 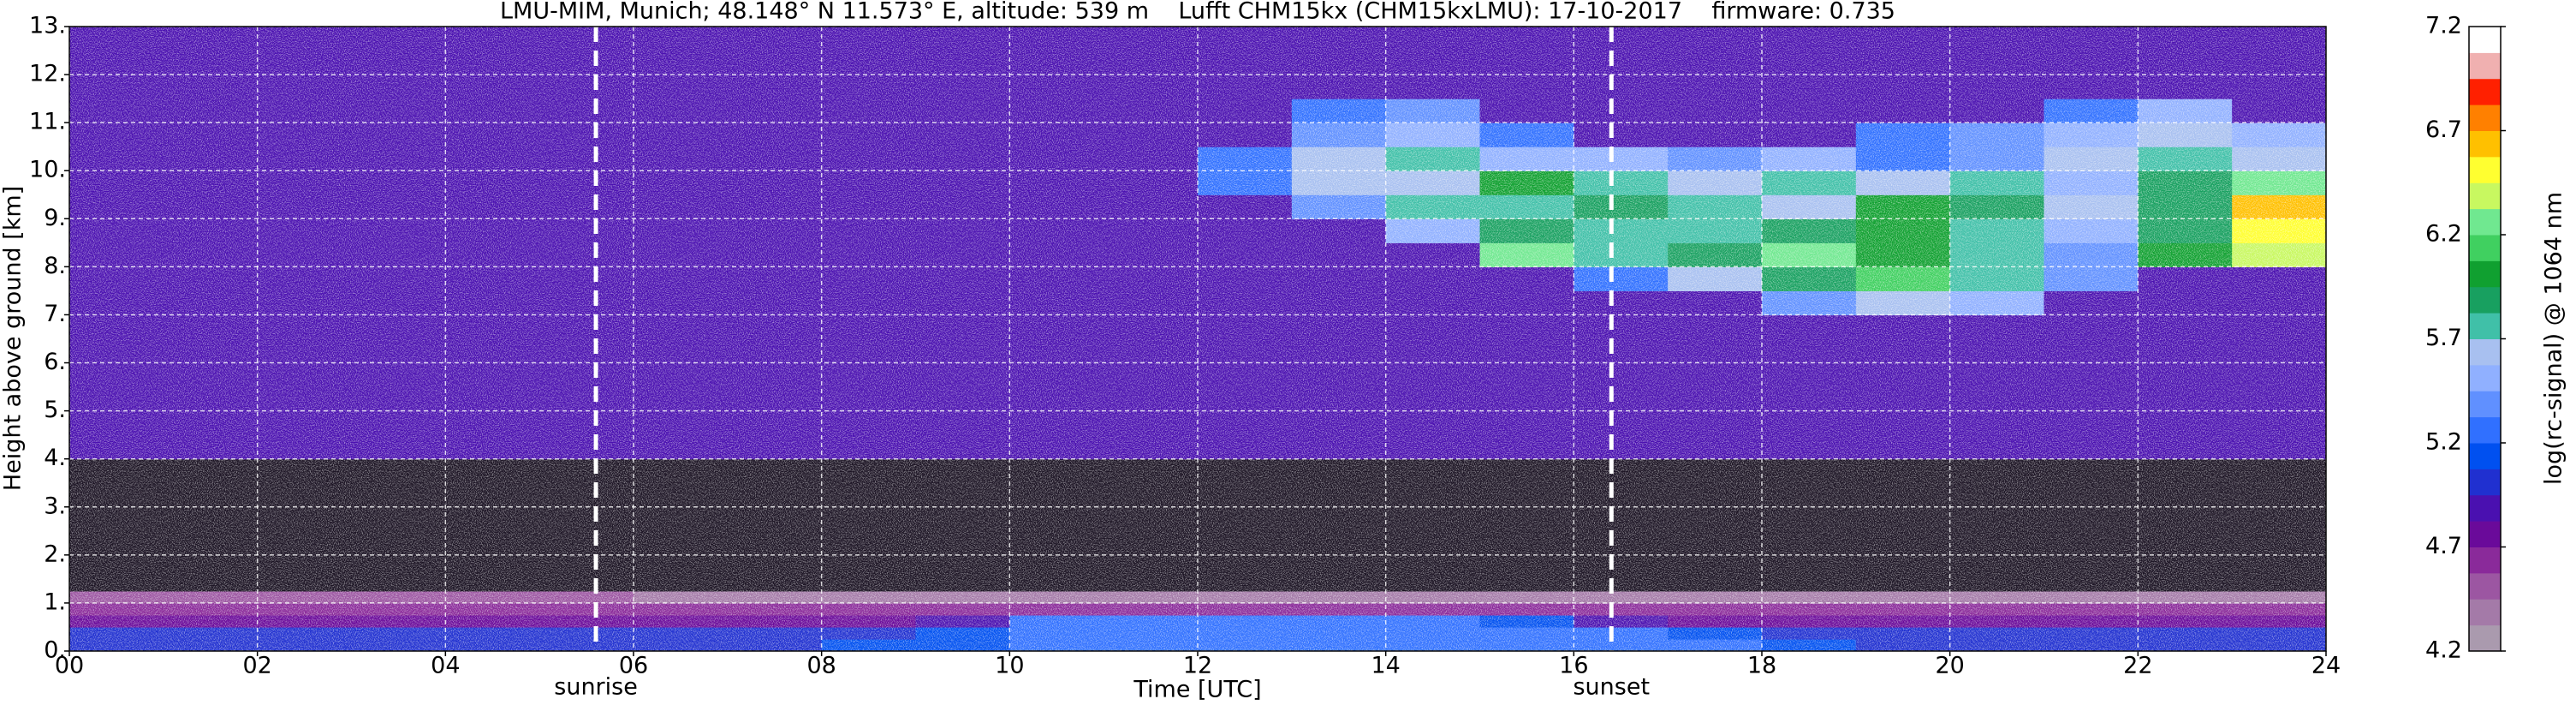 I want to click on y-tick-label: 13., so click(x=47, y=26).